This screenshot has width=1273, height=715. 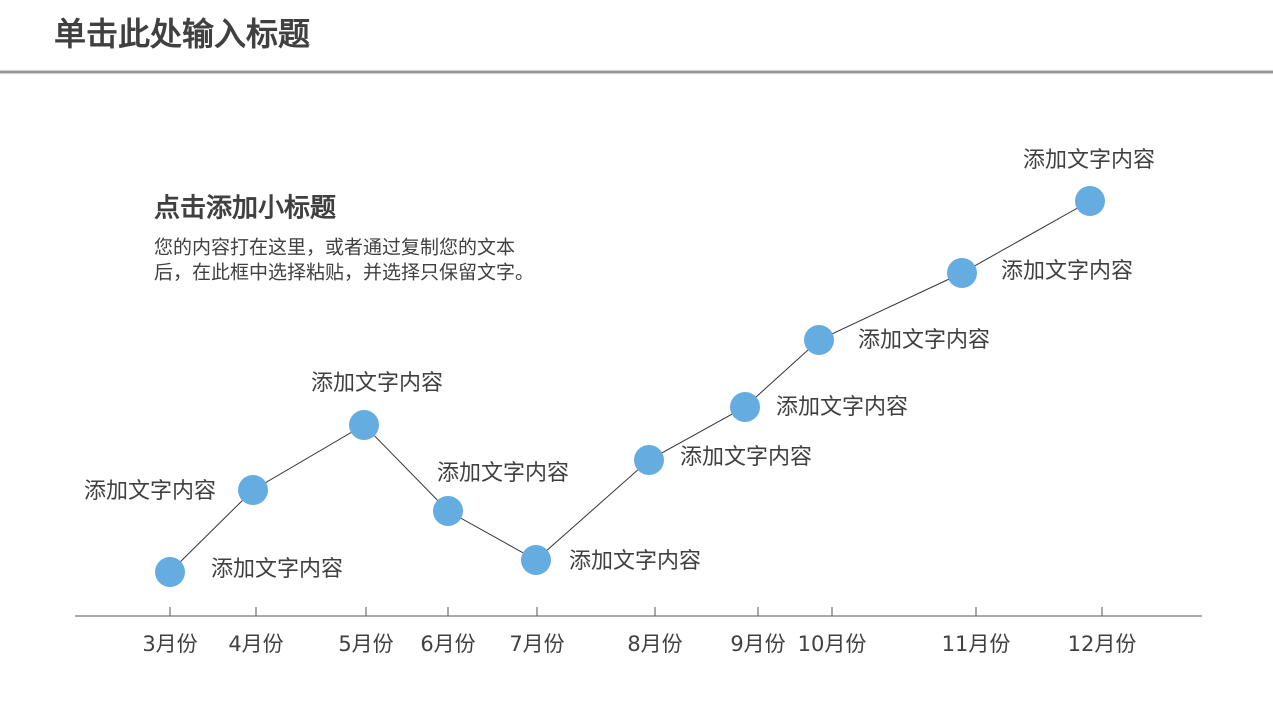 I want to click on subtitle: 点击添加小标题, so click(x=245, y=208).